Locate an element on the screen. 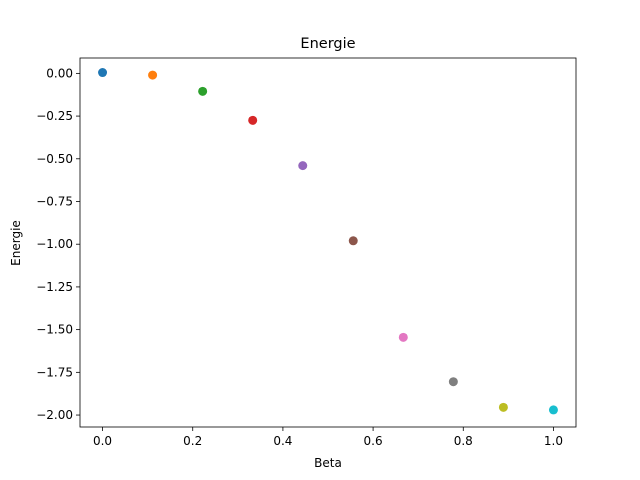  x-tick-label: 1.0 is located at coordinates (553, 441).